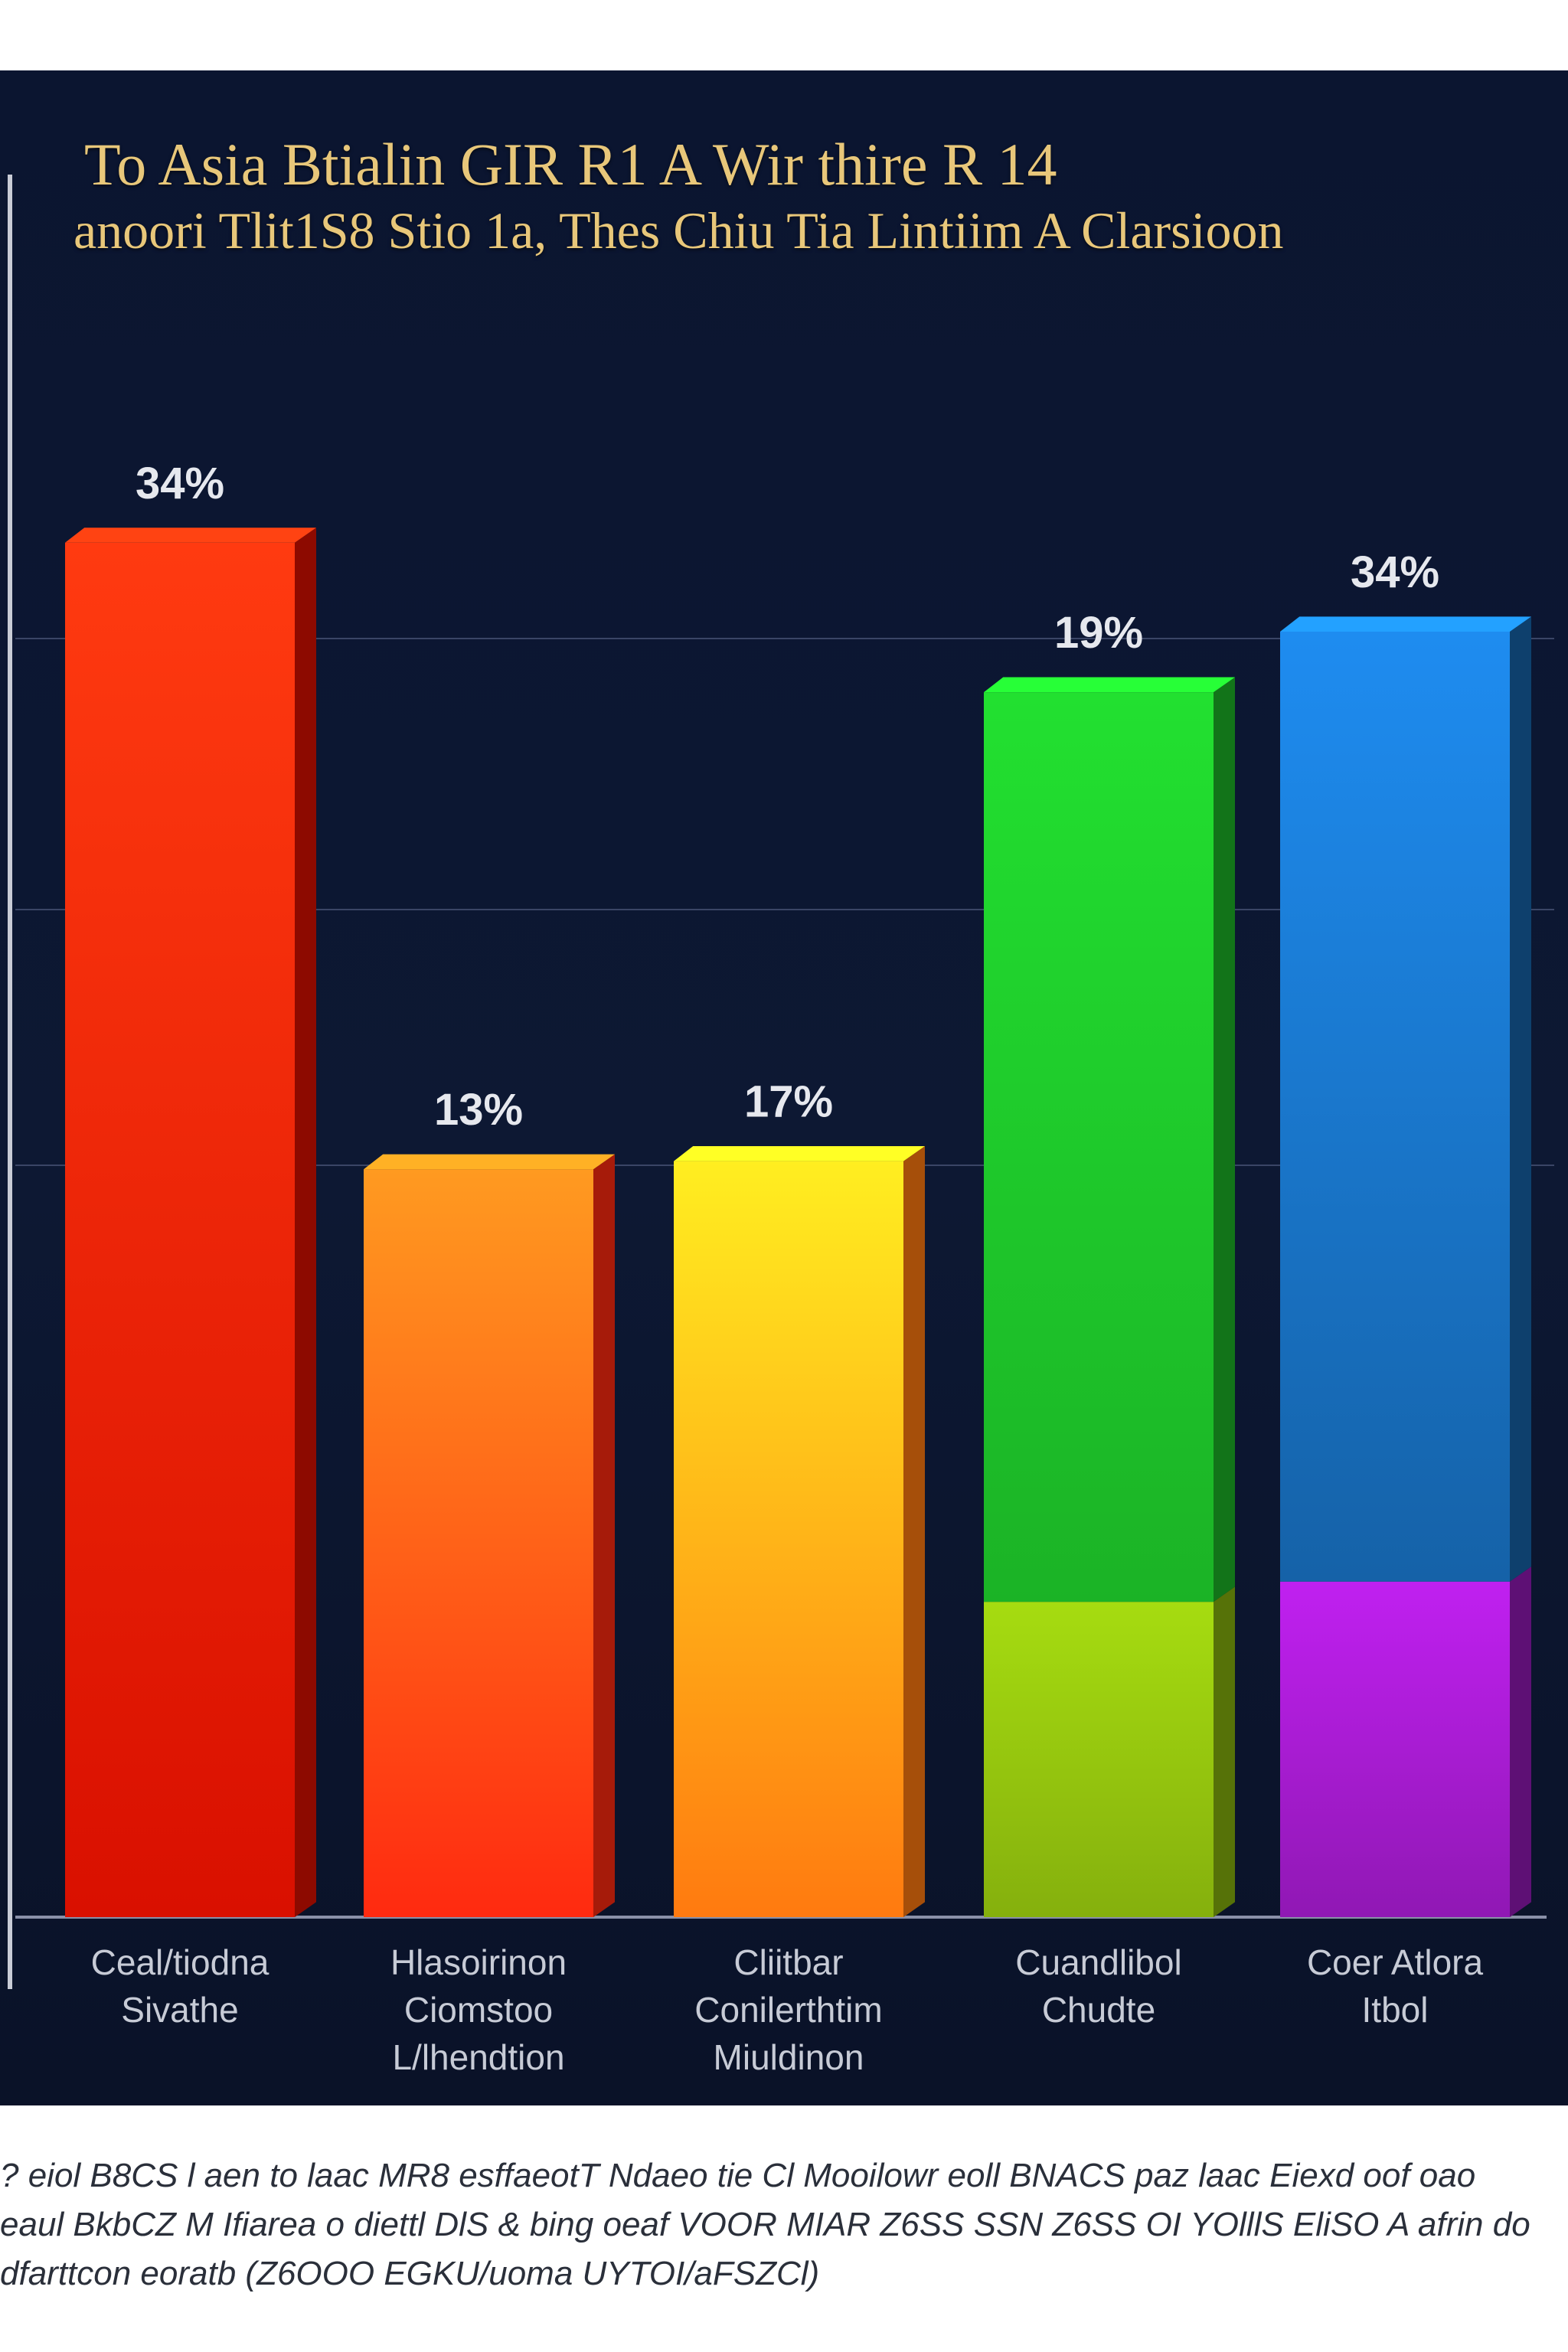 This screenshot has width=1568, height=2352. What do you see at coordinates (1109, 685) in the screenshot?
I see `bar-4-top-face` at bounding box center [1109, 685].